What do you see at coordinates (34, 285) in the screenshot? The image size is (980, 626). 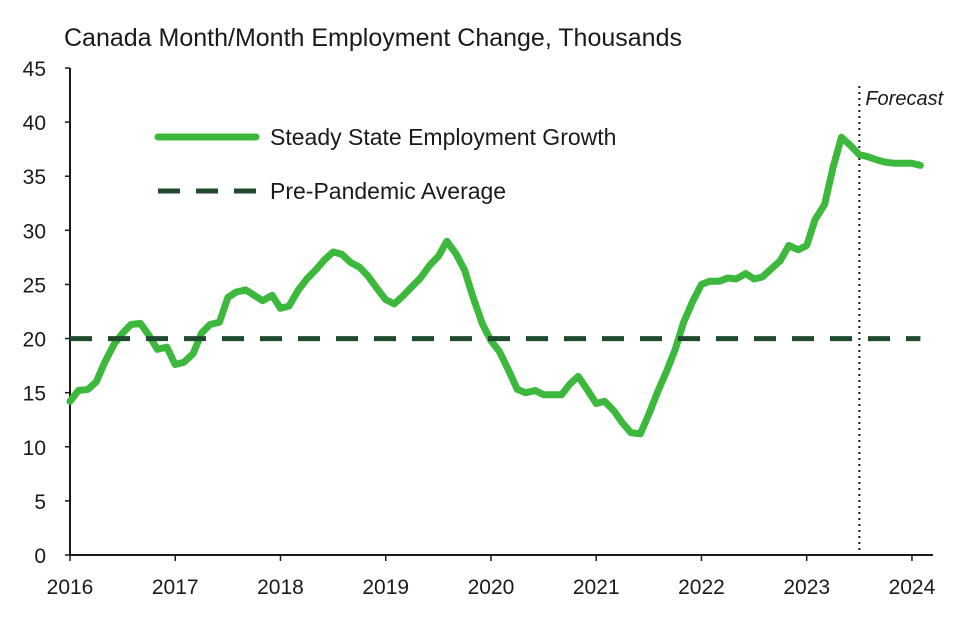 I see `y-tick-label: 25` at bounding box center [34, 285].